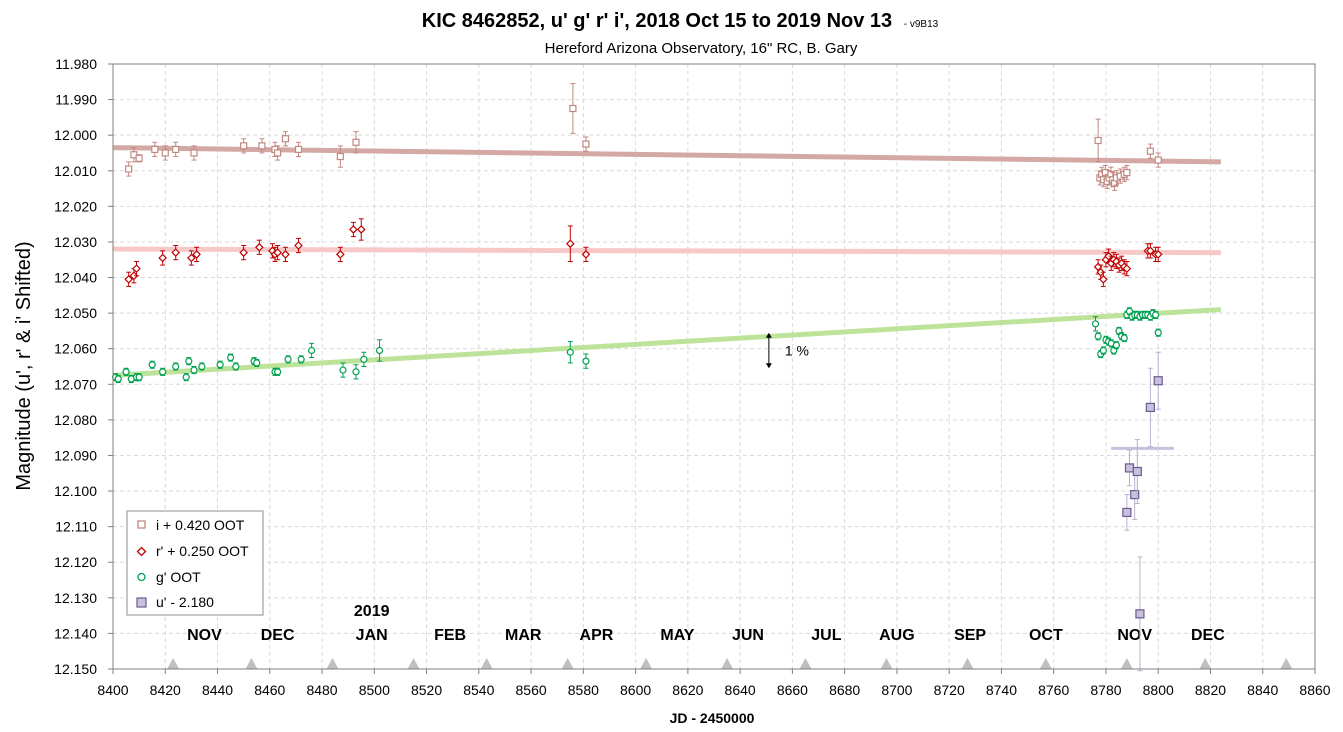 The image size is (1343, 732). What do you see at coordinates (75, 562) in the screenshot?
I see `y-tick-label: 12.120` at bounding box center [75, 562].